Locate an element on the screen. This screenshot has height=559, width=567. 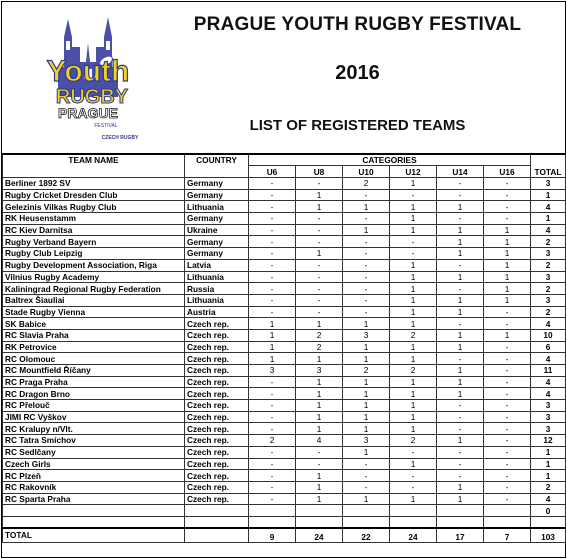
team-name-cell: Rugby Cricket Dresden Club is located at coordinates (93, 195).